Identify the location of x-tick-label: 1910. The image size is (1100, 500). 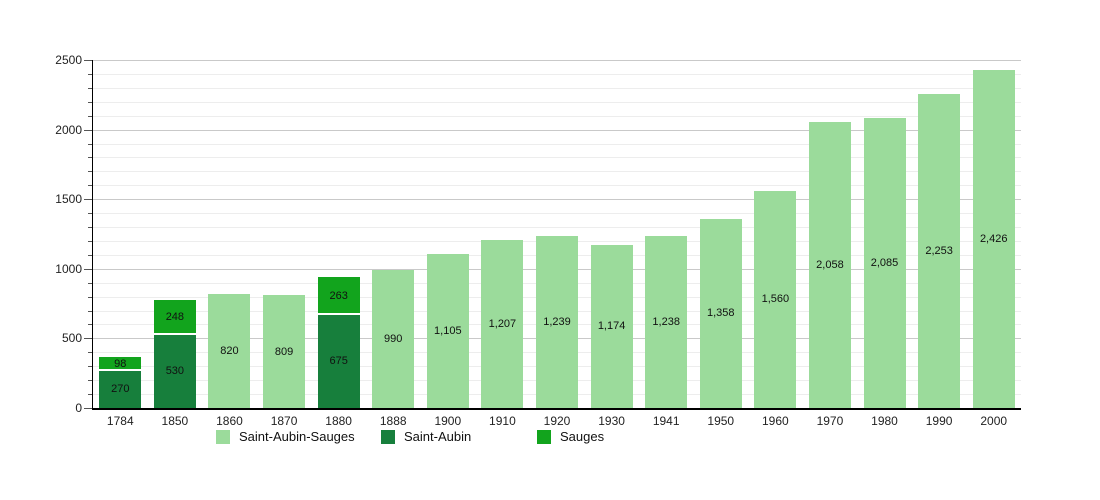
(502, 421).